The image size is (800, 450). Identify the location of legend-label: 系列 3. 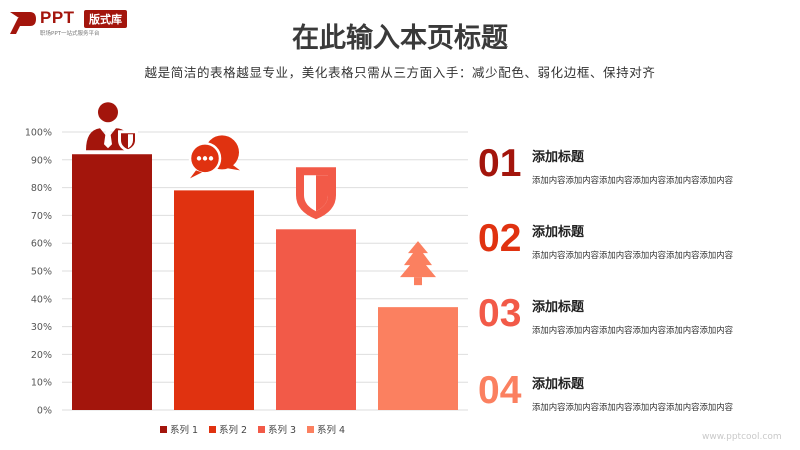
(282, 430).